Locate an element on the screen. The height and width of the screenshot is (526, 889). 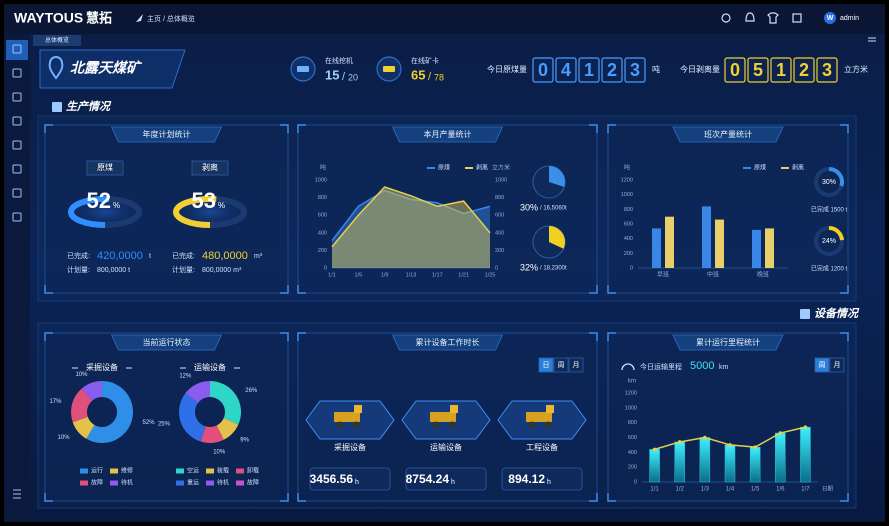
shirt-icon is located at coordinates (773, 18).